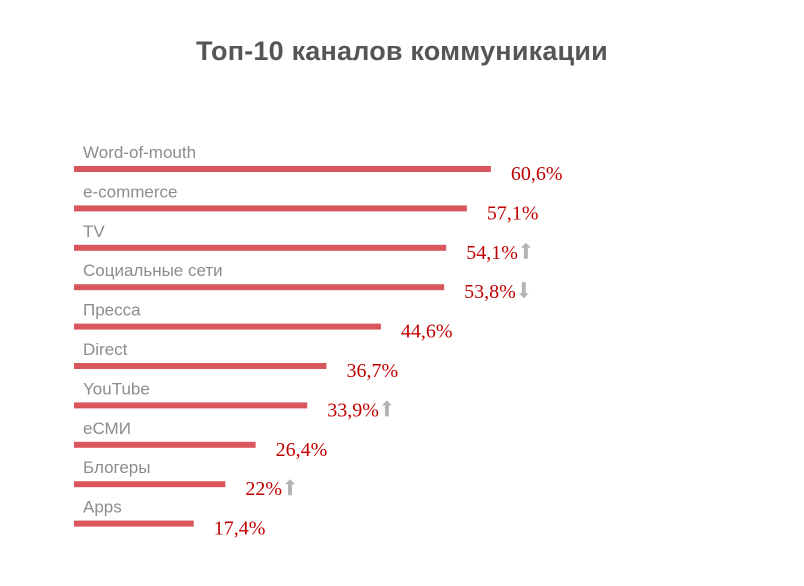 Image resolution: width=804 pixels, height=586 pixels. Describe the element at coordinates (372, 371) in the screenshot. I see `value-label: 36,7%` at that location.